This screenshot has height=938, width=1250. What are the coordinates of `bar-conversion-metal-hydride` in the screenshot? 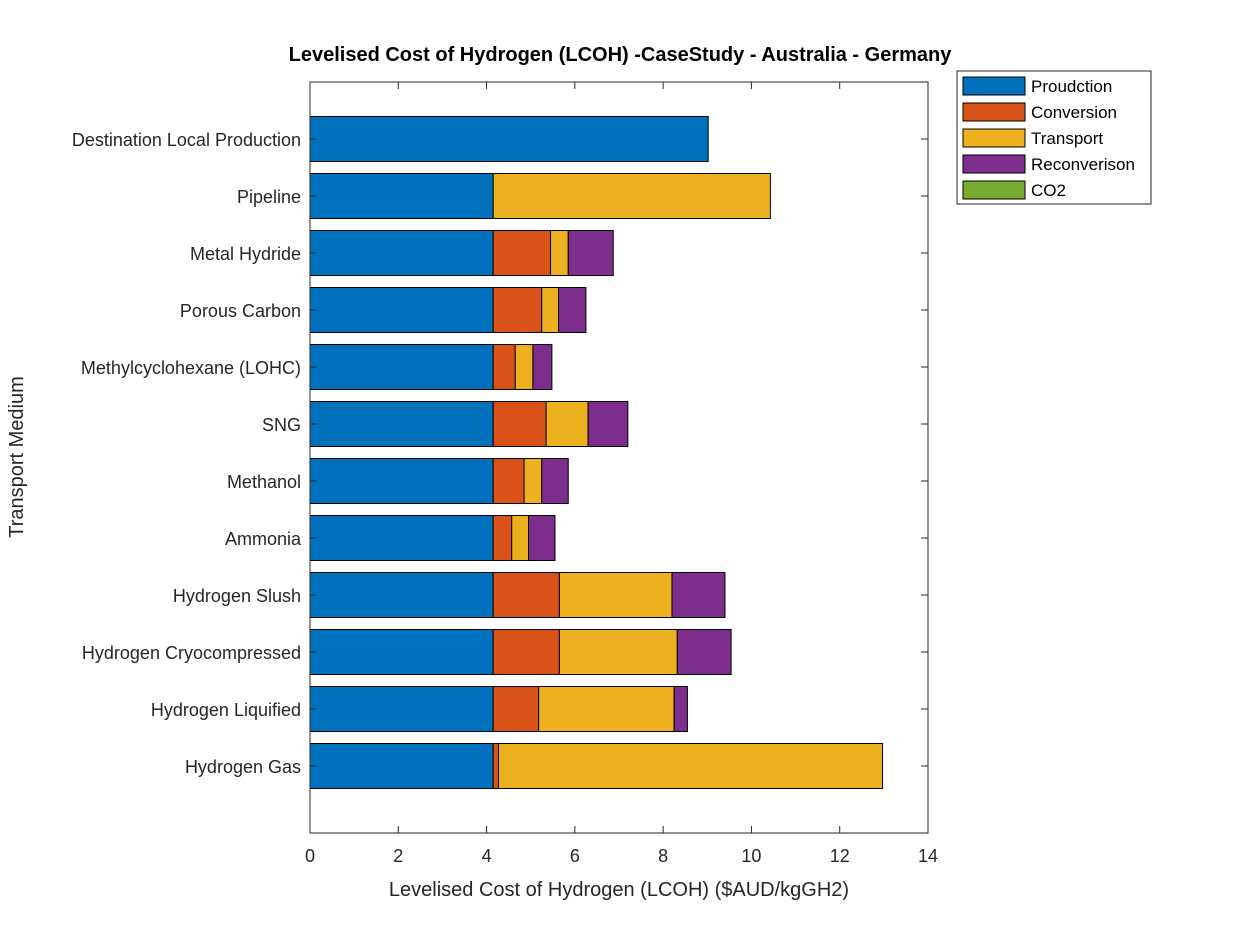 It's located at (522, 253).